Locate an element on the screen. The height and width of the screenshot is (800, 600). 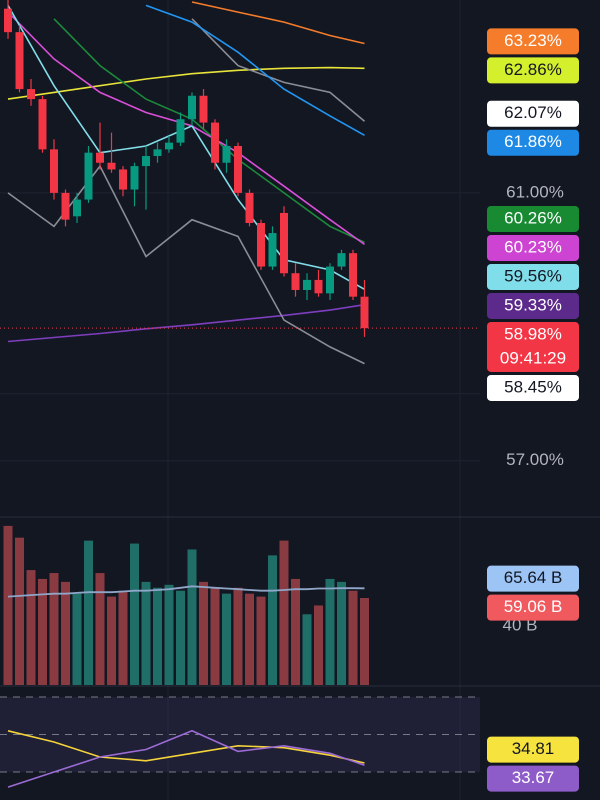
price-tag: 61.86% is located at coordinates (533, 142).